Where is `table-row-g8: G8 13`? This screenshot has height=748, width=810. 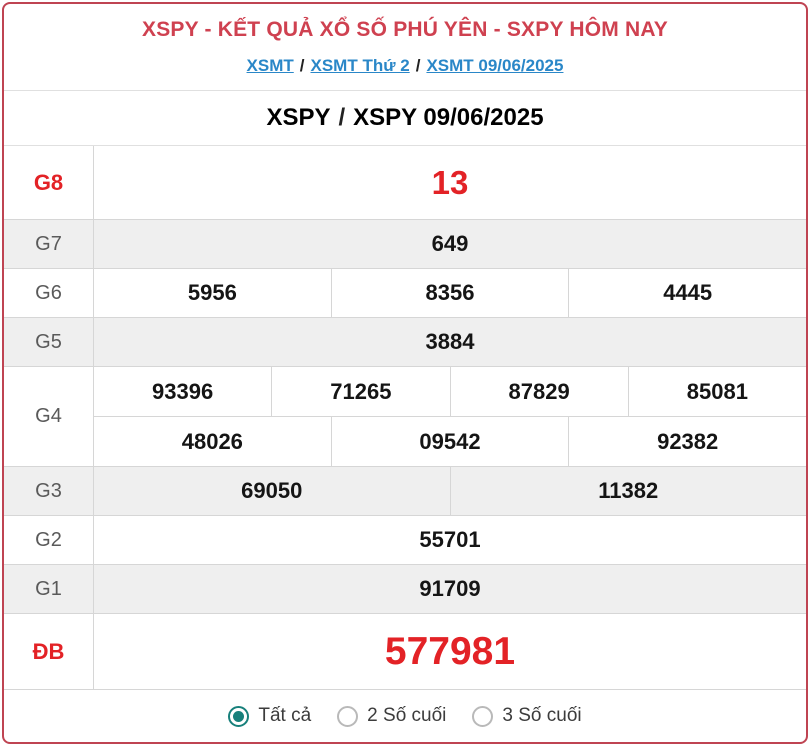 table-row-g8: G8 13 is located at coordinates (405, 183).